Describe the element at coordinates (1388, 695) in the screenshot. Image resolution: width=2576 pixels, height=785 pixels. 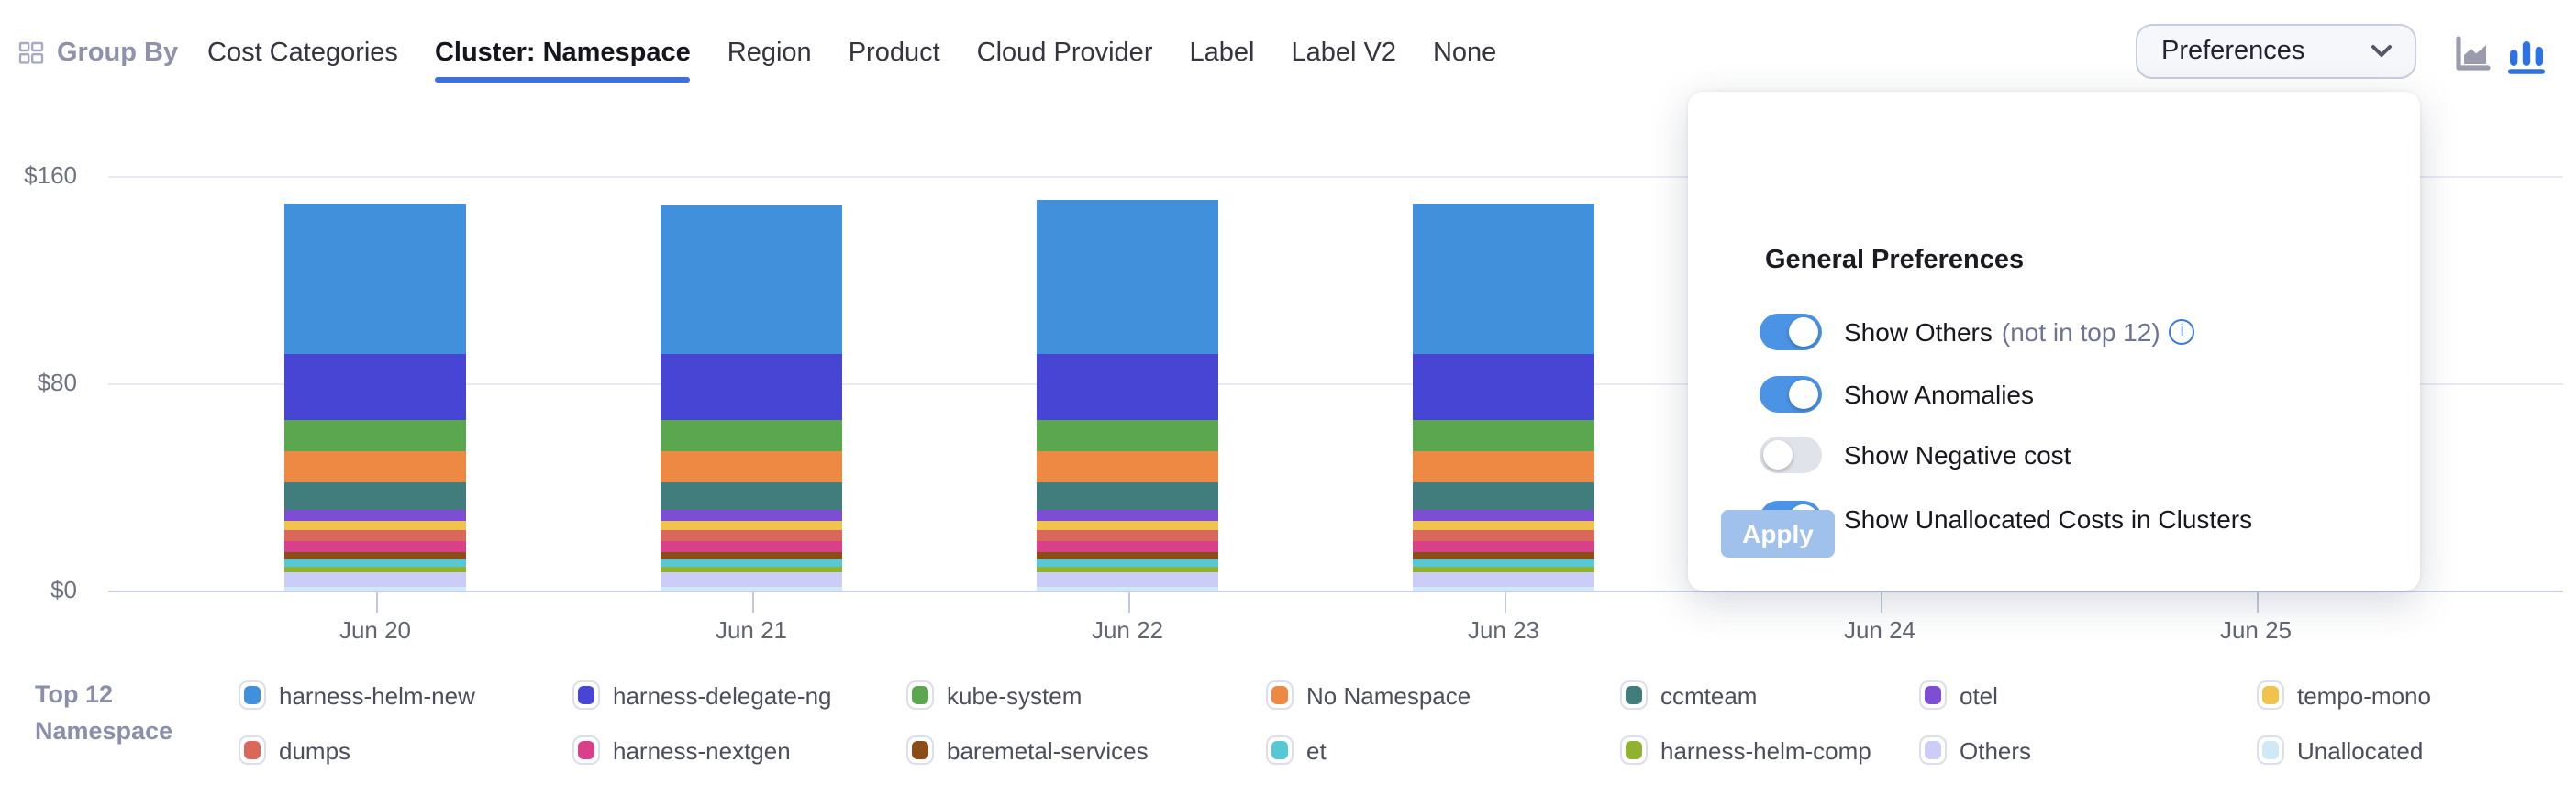
I see `legend-label: No Namespace` at that location.